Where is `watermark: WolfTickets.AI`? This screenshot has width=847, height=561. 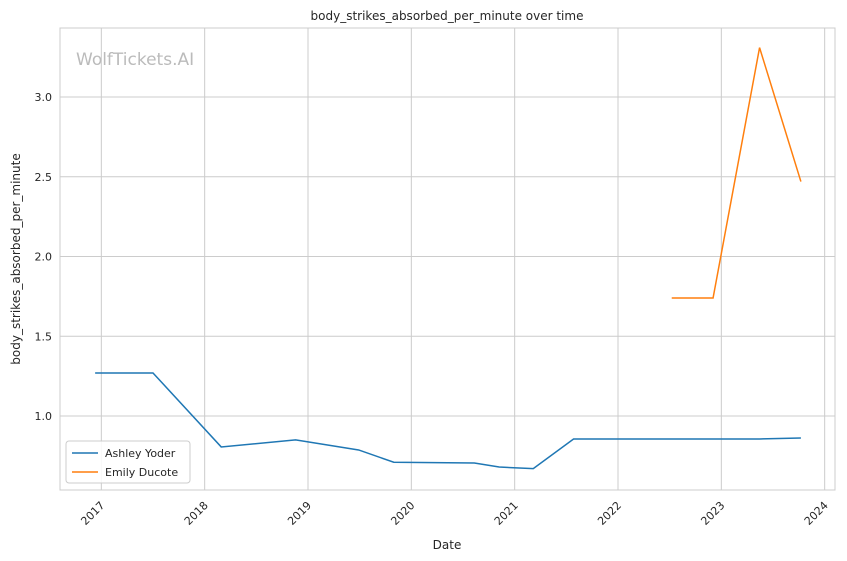
watermark: WolfTickets.AI is located at coordinates (135, 60).